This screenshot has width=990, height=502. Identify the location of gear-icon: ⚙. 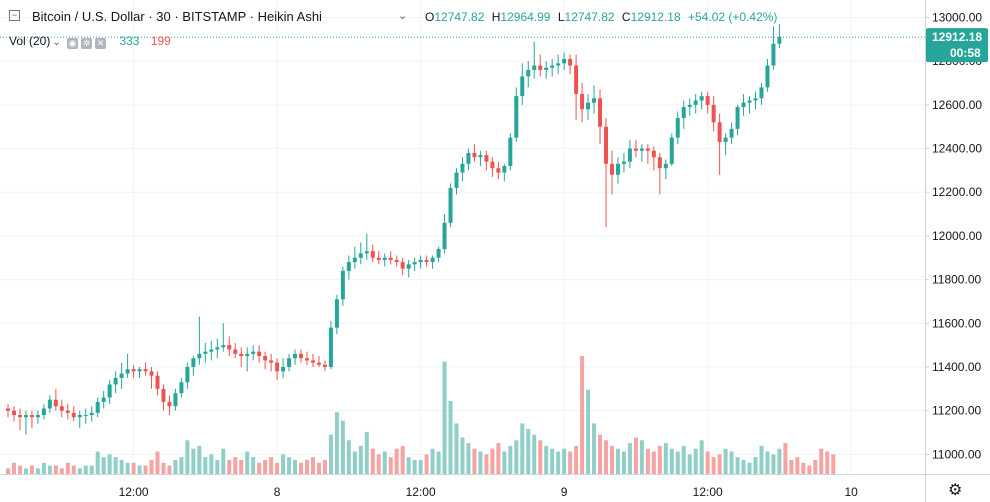
(955, 490).